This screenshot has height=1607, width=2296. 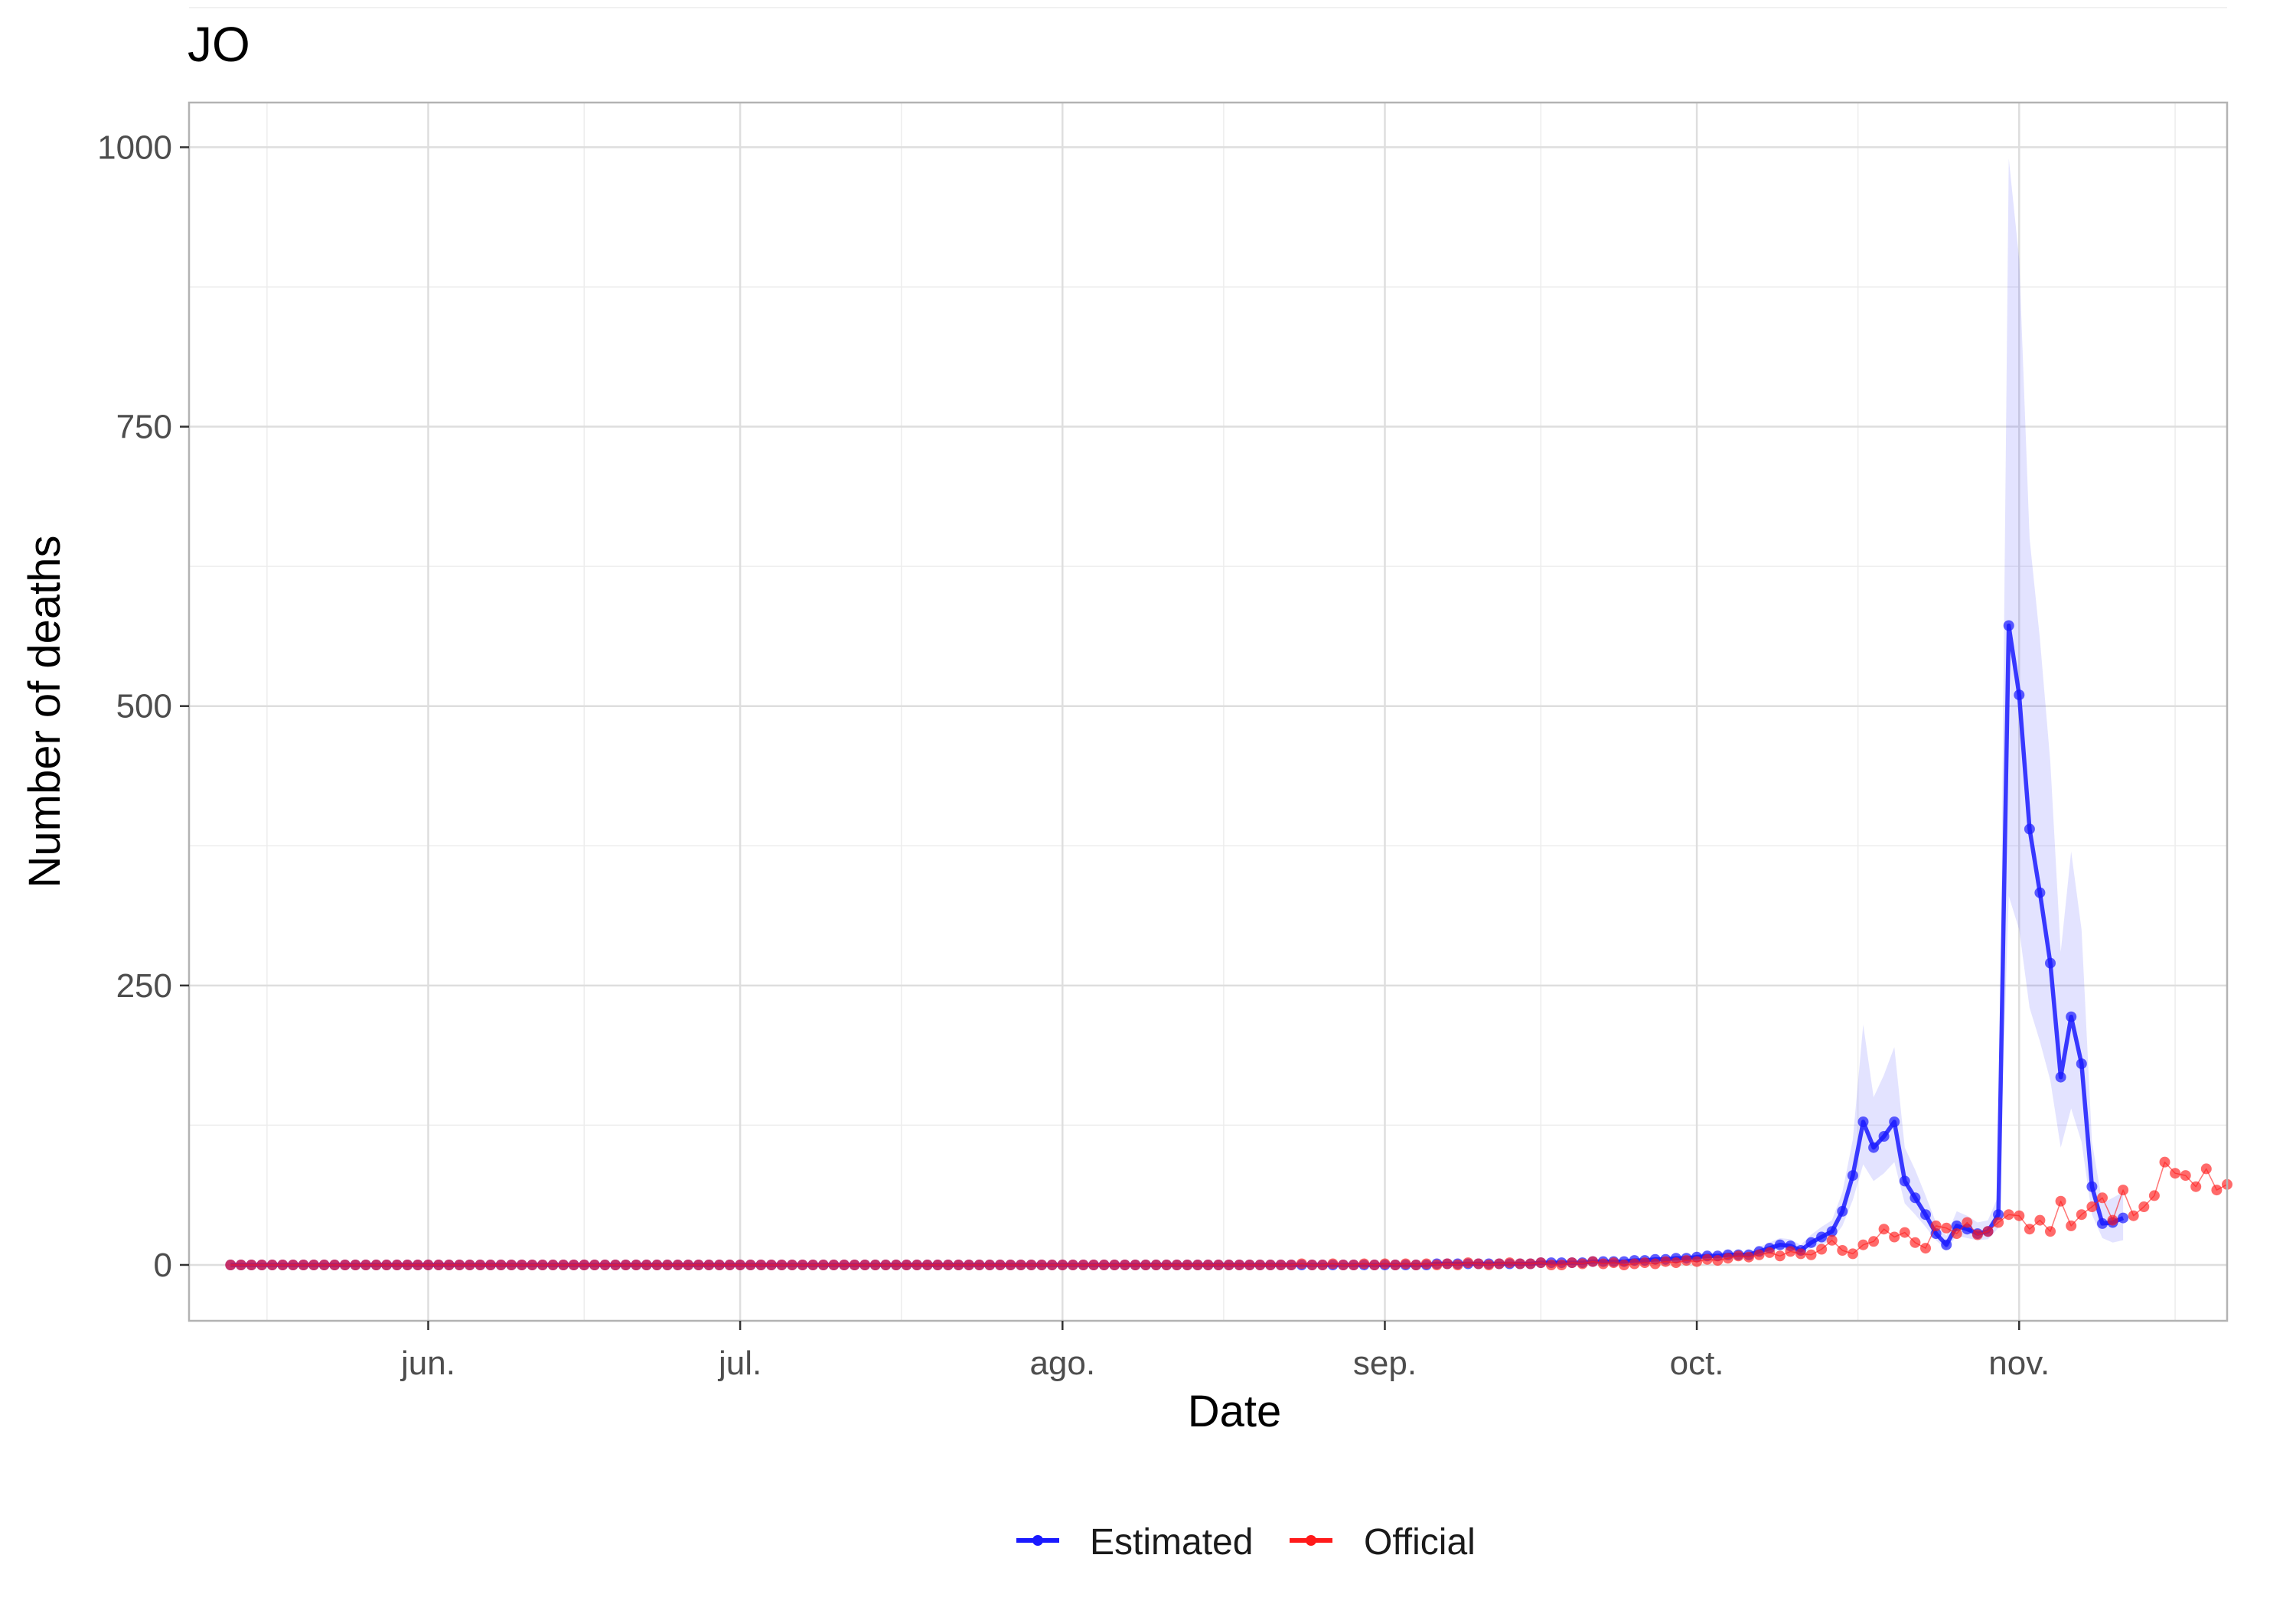 I want to click on legend-key-estimated-point, so click(x=1037, y=1540).